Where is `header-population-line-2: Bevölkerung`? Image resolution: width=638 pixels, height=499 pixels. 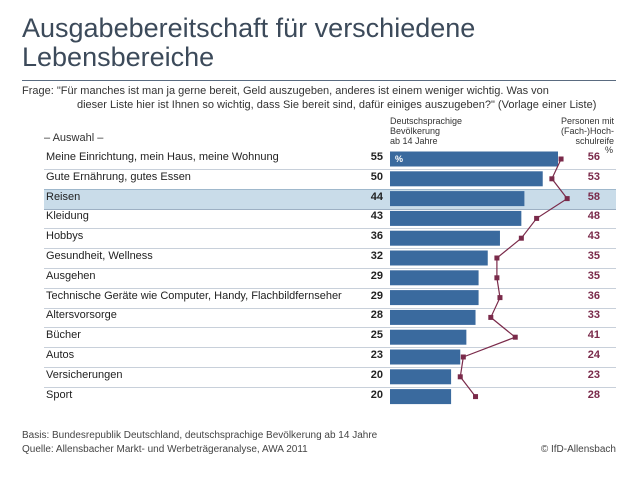
header-population-line-2: Bevölkerung is located at coordinates (415, 131).